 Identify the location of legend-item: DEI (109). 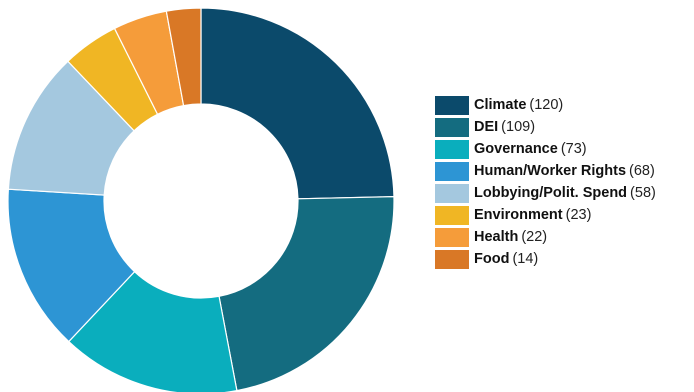
(564, 127).